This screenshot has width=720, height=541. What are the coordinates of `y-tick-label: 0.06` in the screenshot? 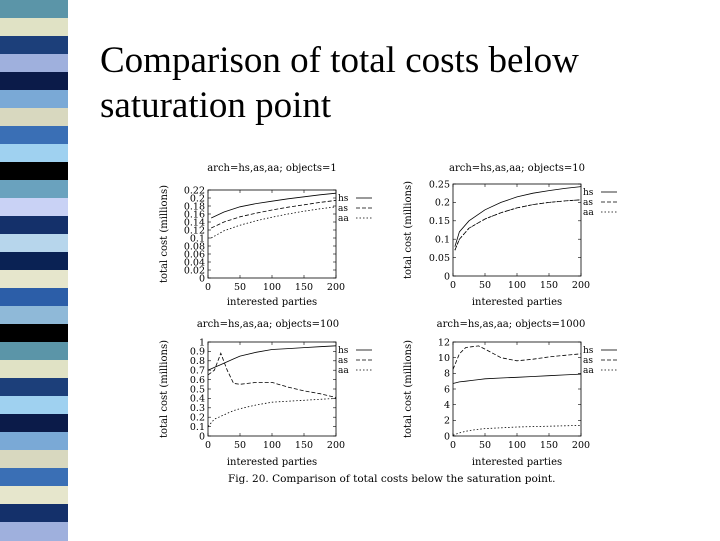 It's located at (194, 254).